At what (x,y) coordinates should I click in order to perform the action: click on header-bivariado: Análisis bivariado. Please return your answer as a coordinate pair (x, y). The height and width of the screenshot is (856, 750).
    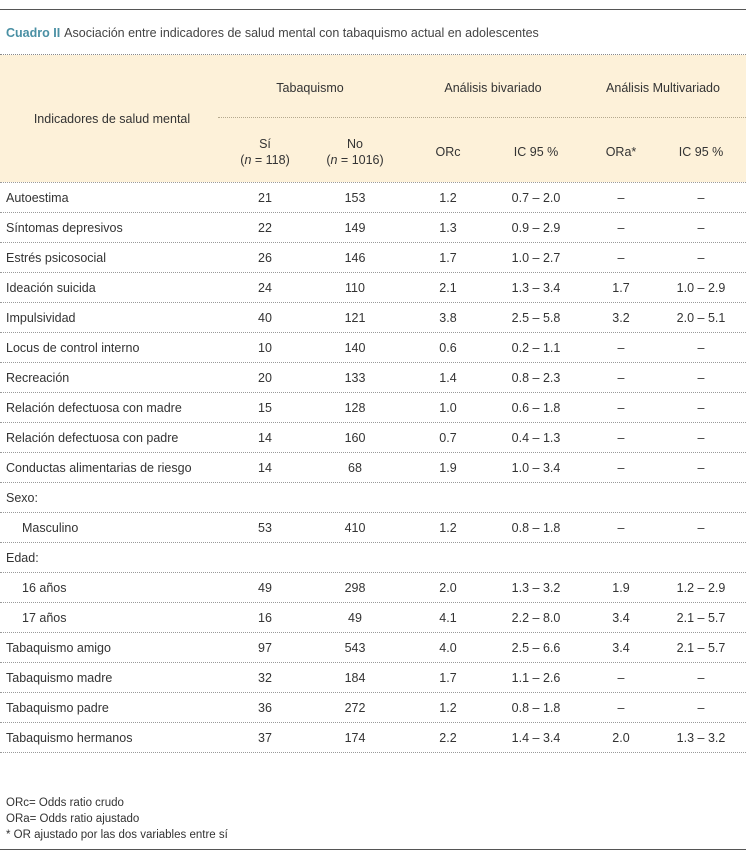
    Looking at the image, I should click on (493, 88).